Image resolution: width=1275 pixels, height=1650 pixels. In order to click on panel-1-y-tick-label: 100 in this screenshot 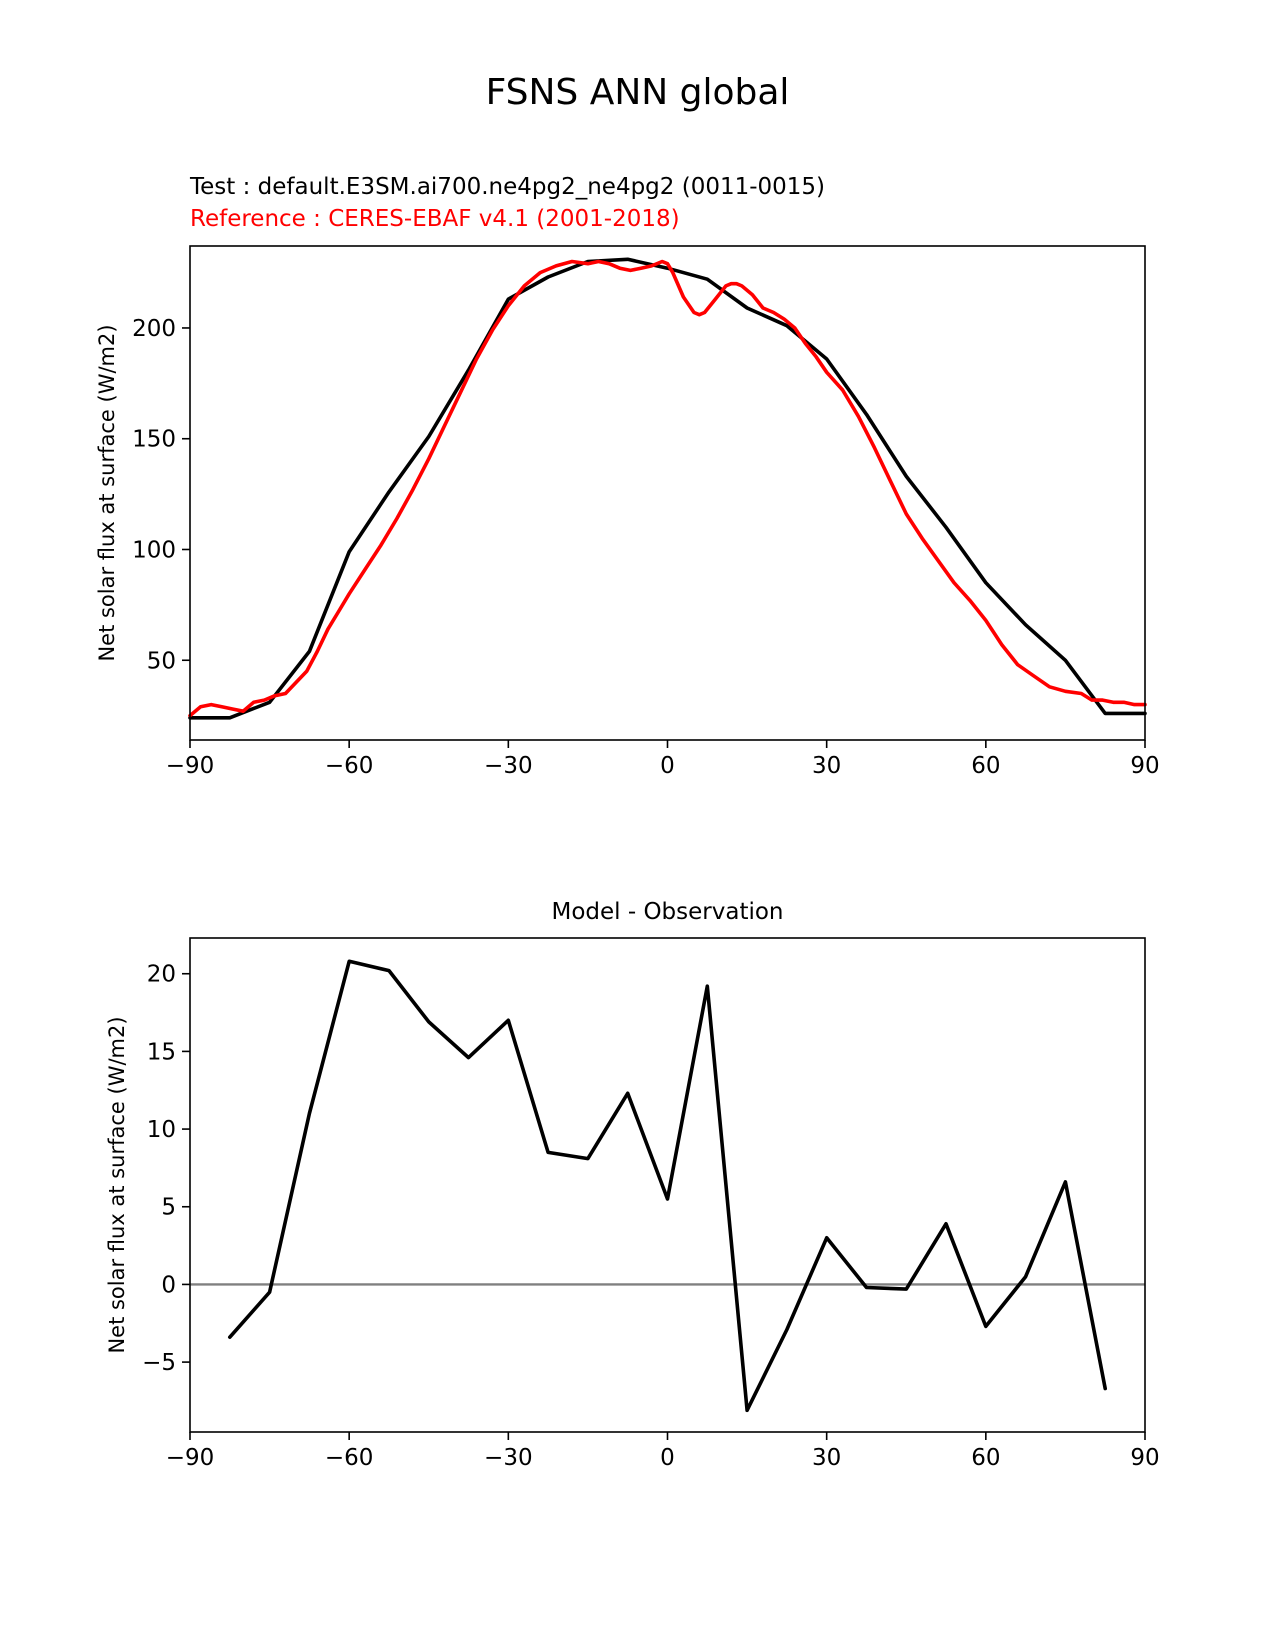, I will do `click(154, 550)`.